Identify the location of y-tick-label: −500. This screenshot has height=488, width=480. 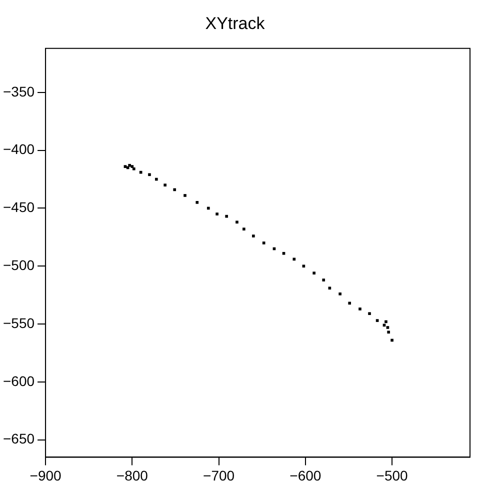
(18, 264).